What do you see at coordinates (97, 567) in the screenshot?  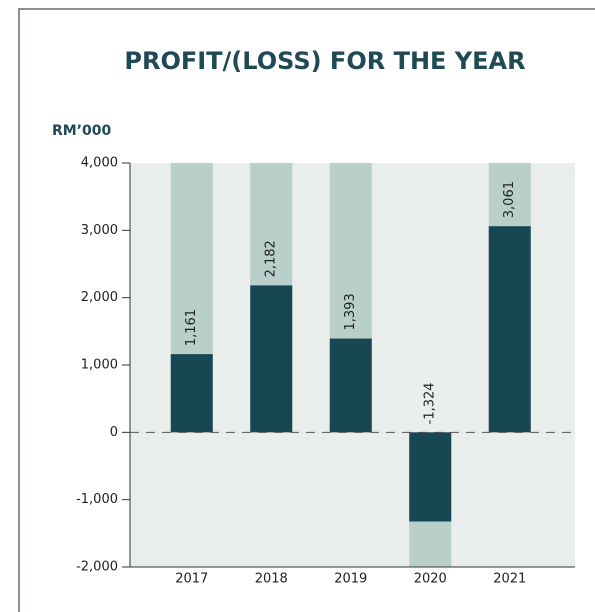 I see `y-tick-label: -2,000` at bounding box center [97, 567].